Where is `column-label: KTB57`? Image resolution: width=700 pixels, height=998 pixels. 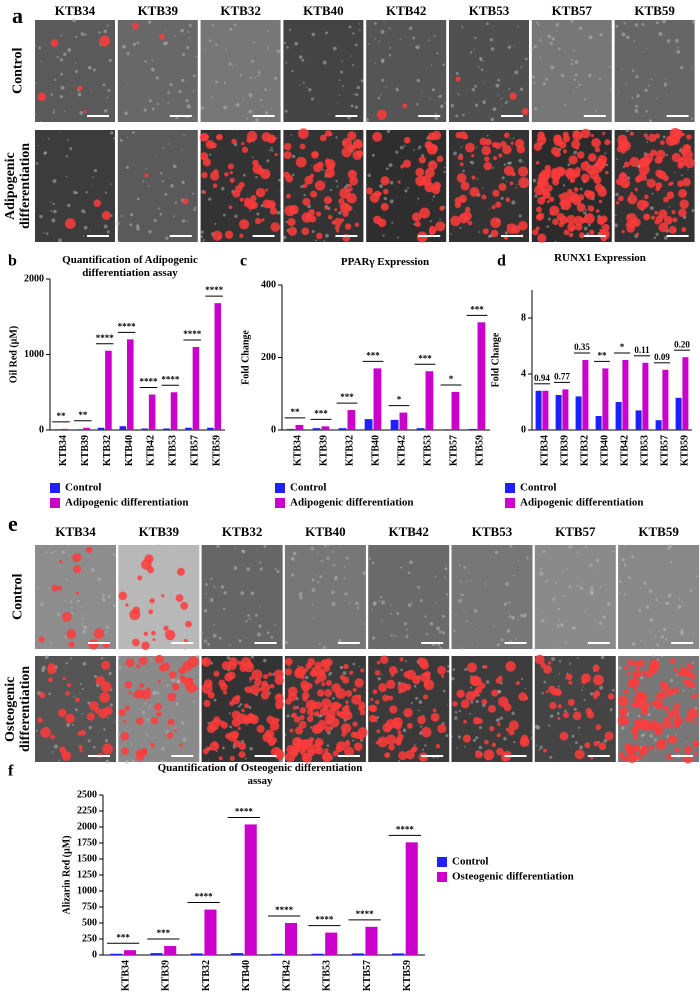 column-label: KTB57 is located at coordinates (572, 10).